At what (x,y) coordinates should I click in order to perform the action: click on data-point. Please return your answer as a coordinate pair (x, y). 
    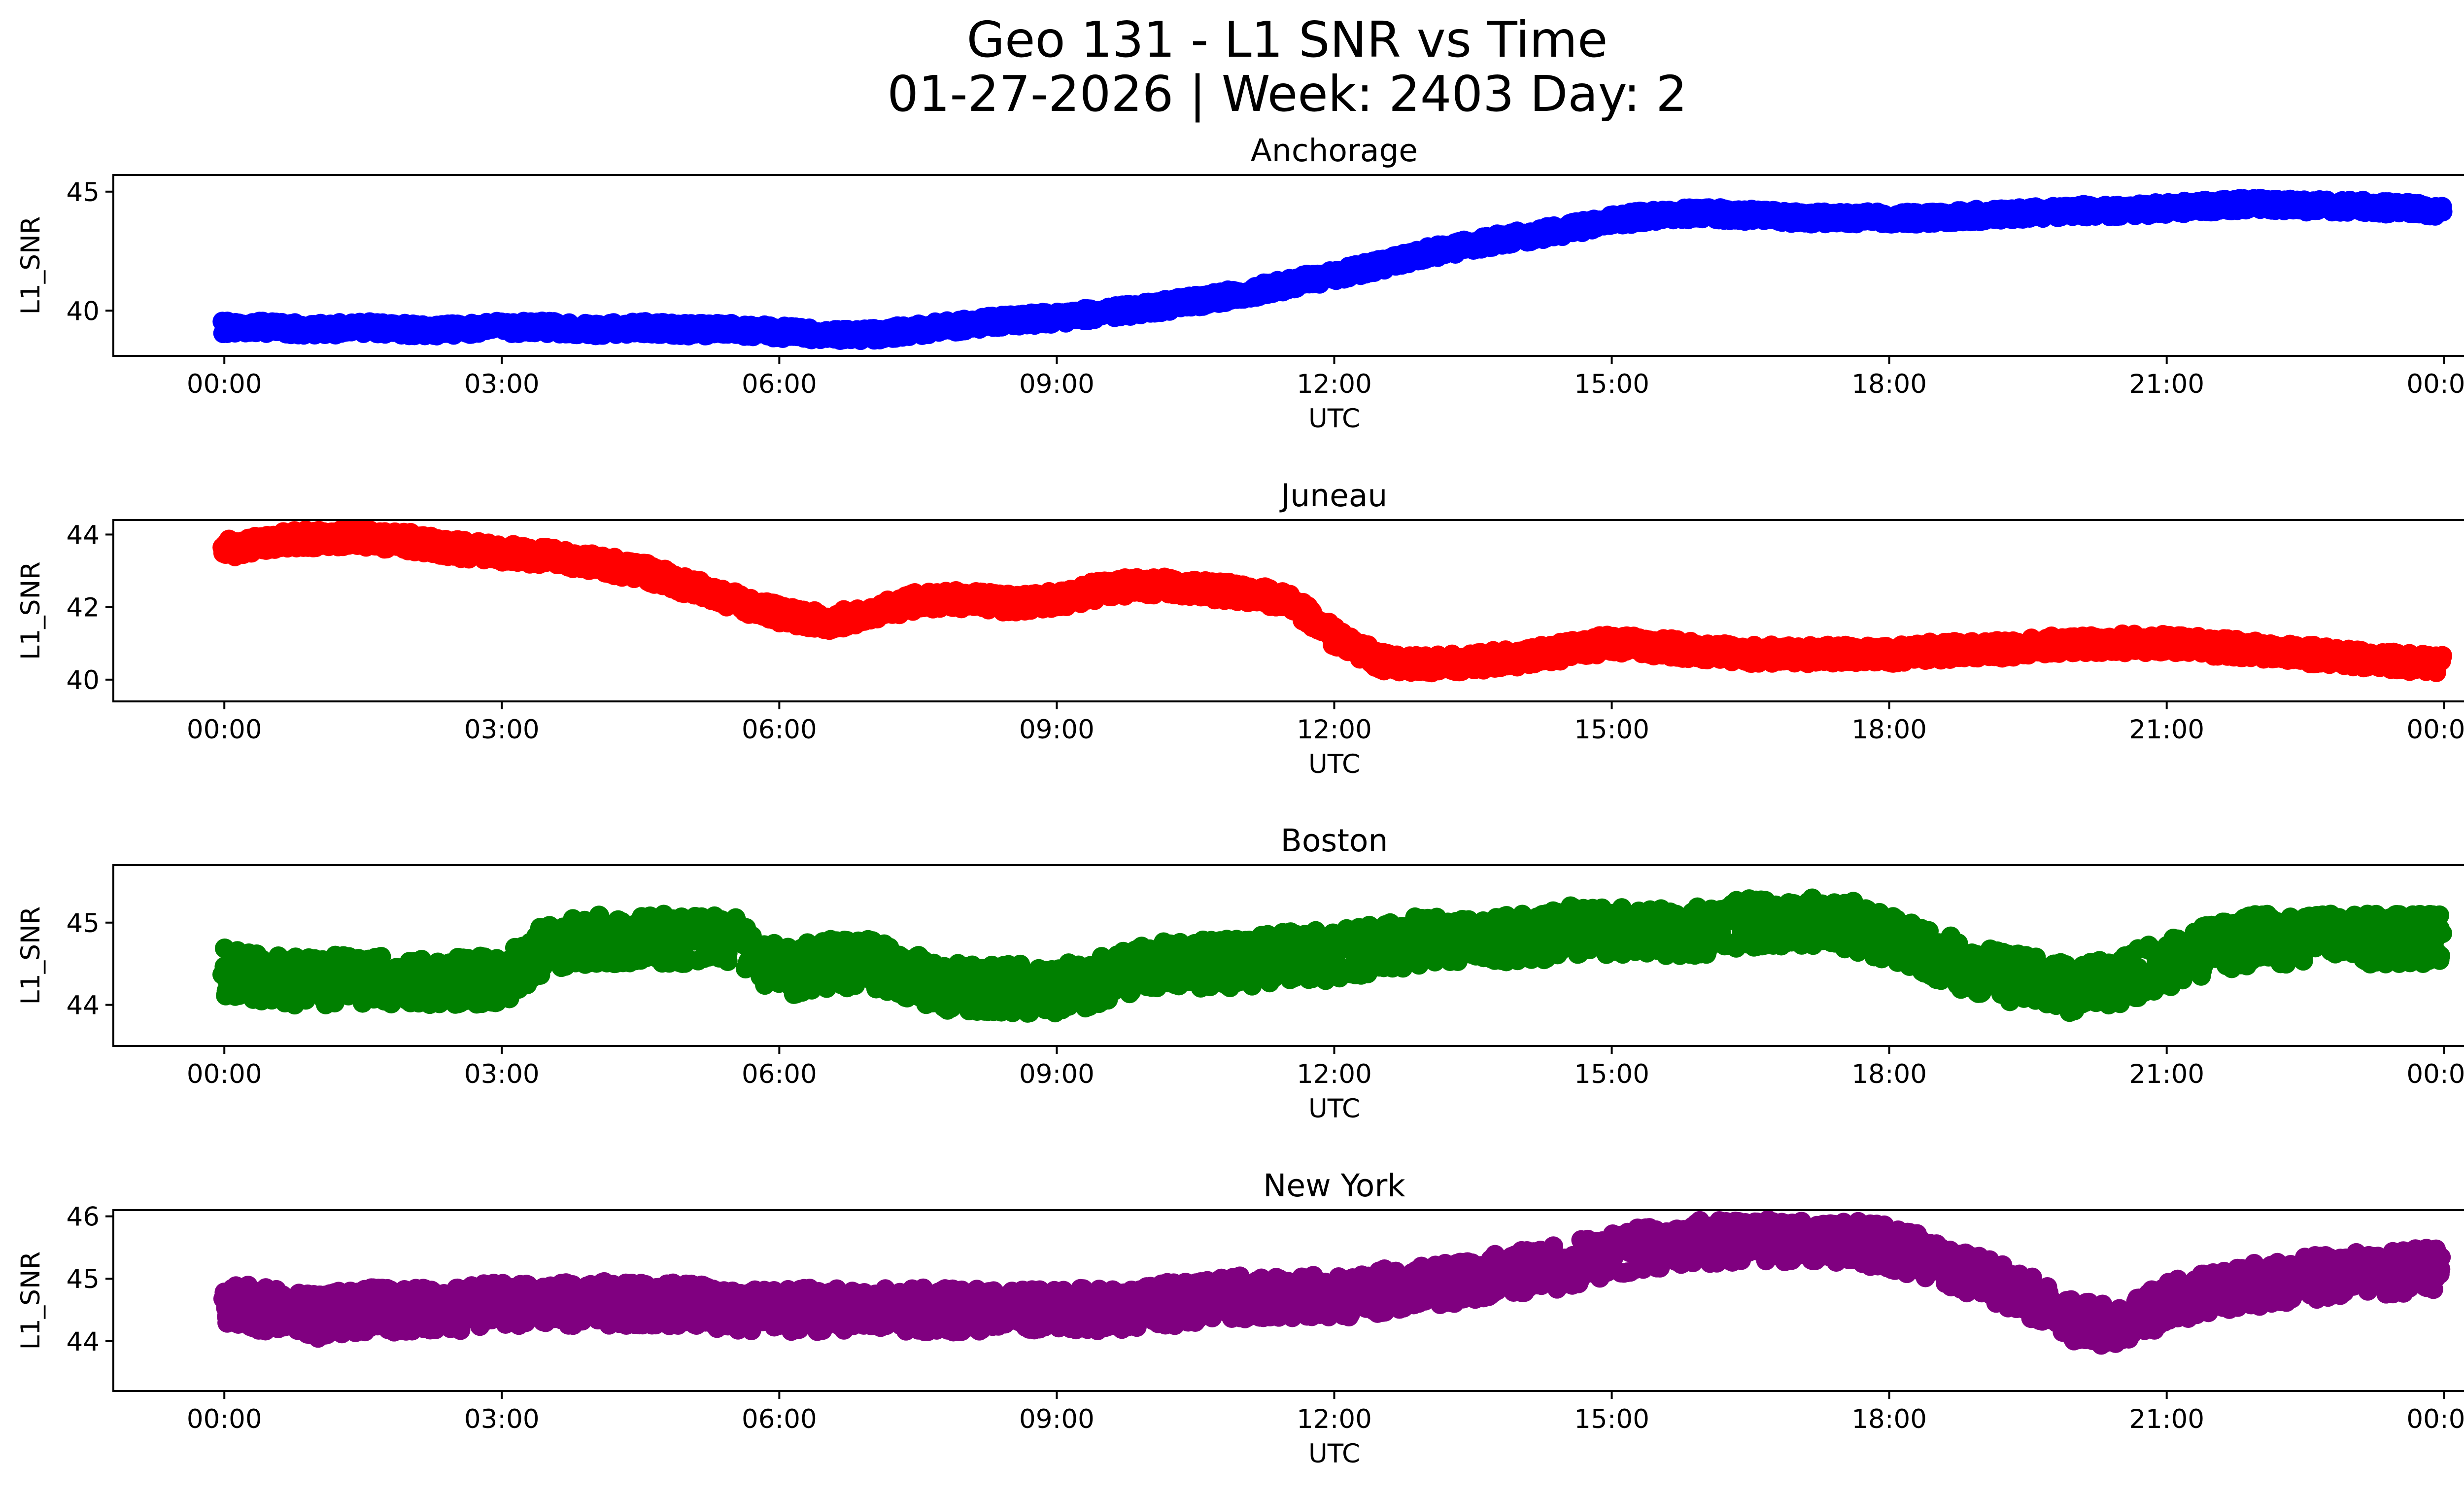
    Looking at the image, I should click on (2439, 213).